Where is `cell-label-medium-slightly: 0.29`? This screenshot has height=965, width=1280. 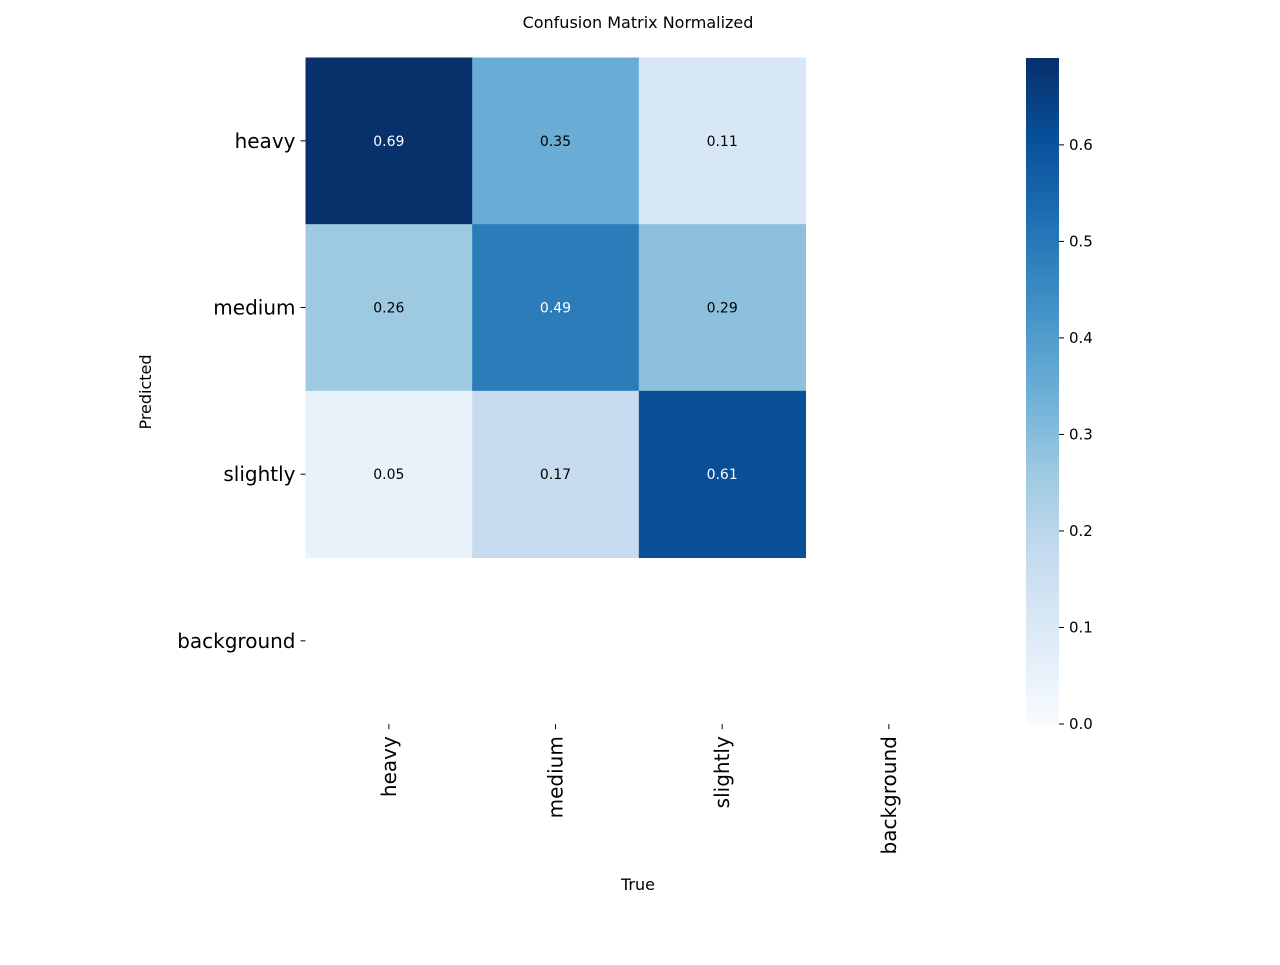
cell-label-medium-slightly: 0.29 is located at coordinates (722, 309).